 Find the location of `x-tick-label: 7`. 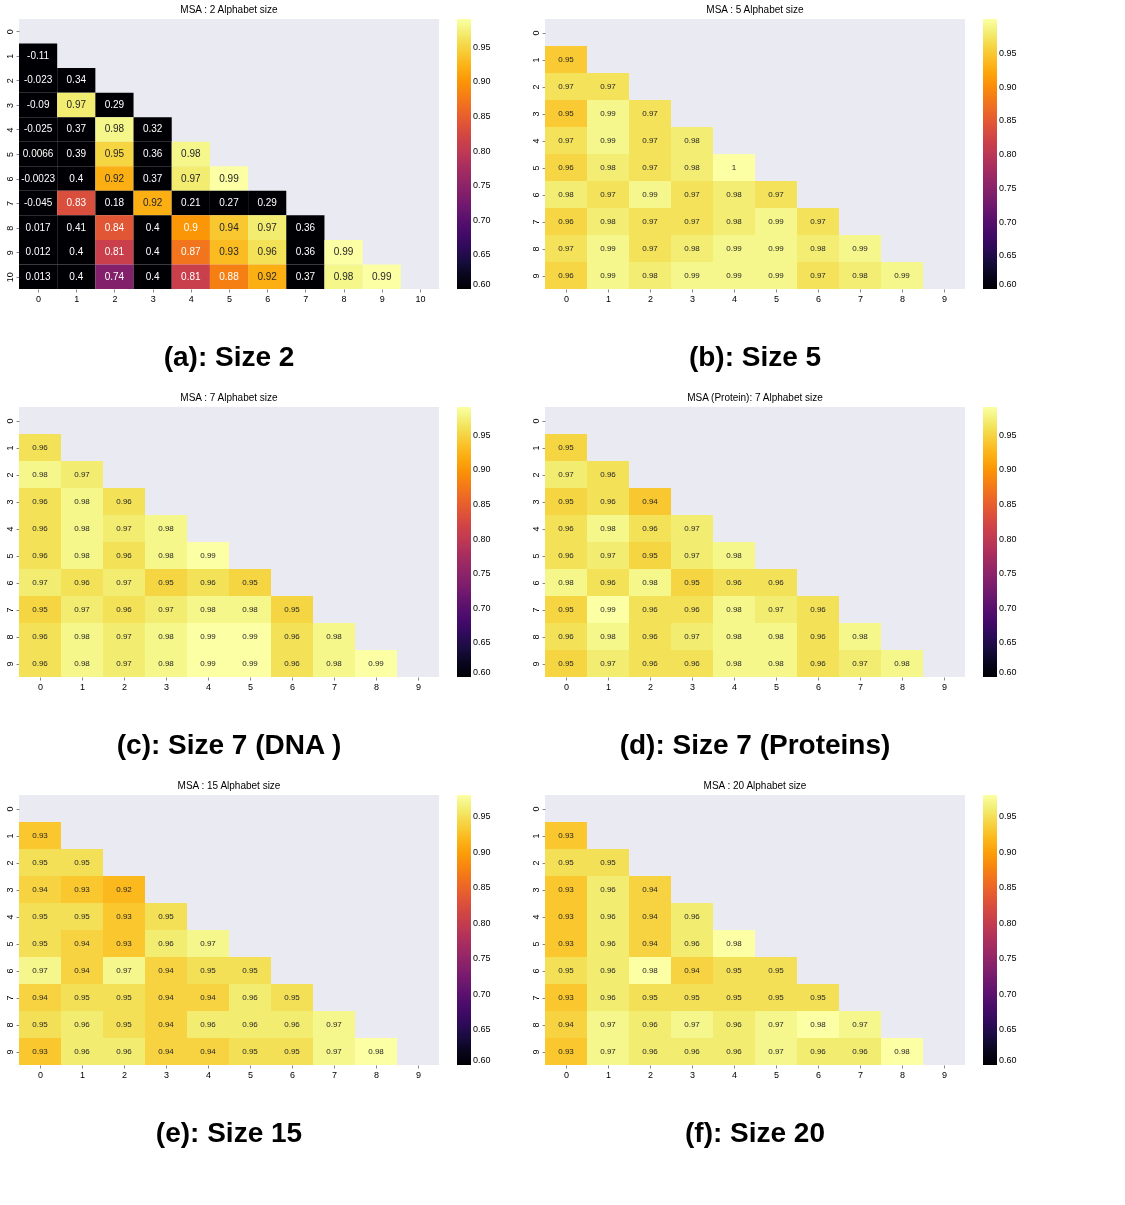

x-tick-label: 7 is located at coordinates (860, 686).